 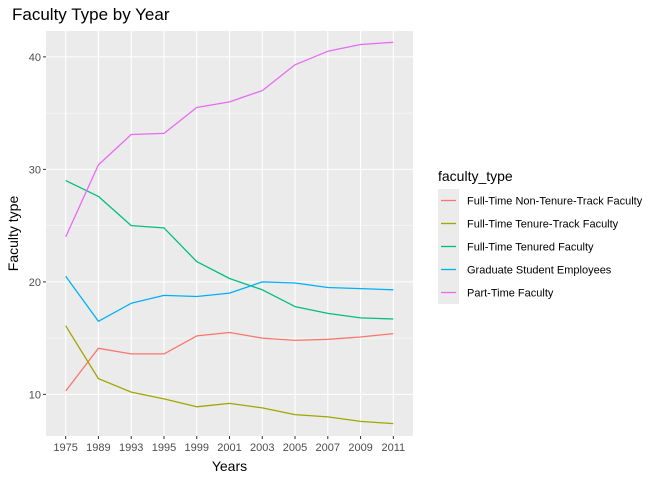 What do you see at coordinates (475, 176) in the screenshot?
I see `legend-title: faculty_type` at bounding box center [475, 176].